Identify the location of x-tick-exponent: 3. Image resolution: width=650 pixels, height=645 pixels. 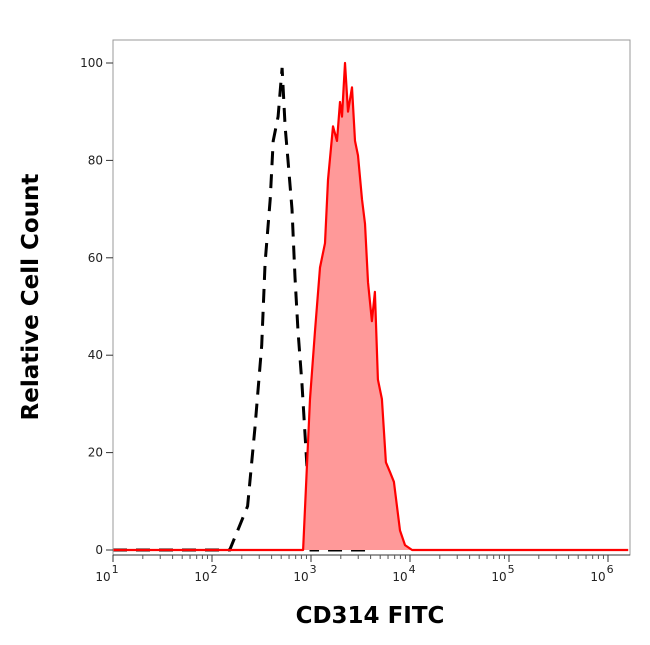
(313, 569).